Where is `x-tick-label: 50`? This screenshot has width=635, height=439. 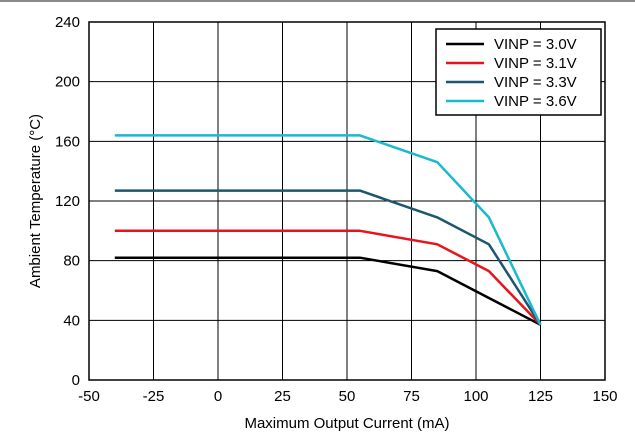 x-tick-label: 50 is located at coordinates (347, 396).